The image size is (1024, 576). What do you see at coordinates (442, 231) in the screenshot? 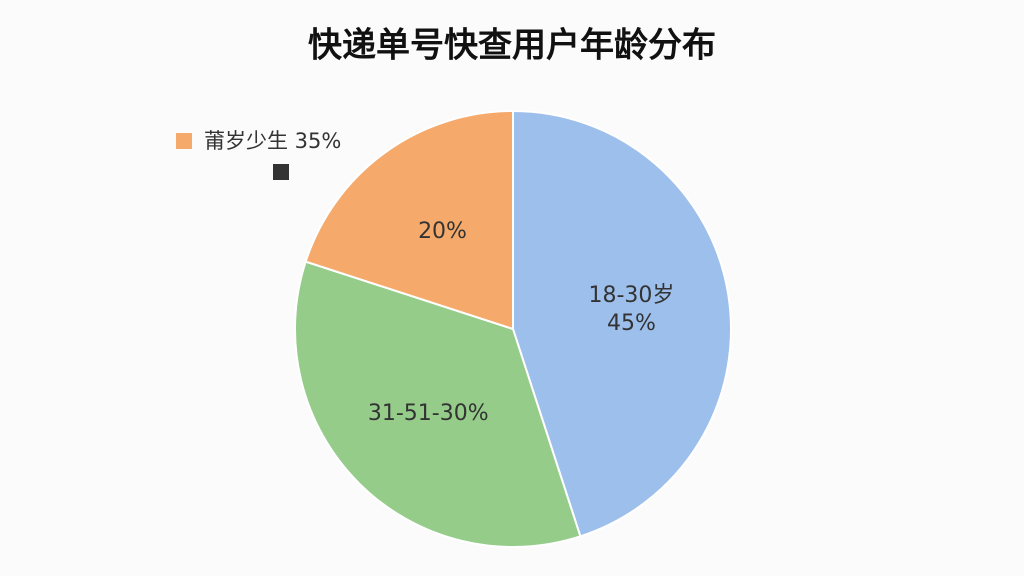
I see `value-label: 20%` at bounding box center [442, 231].